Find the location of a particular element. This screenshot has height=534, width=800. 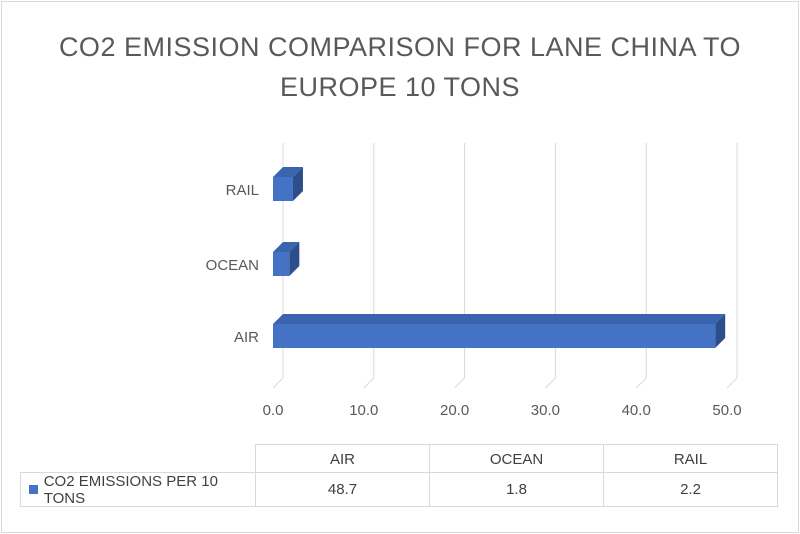

bar-rail is located at coordinates (288, 184).